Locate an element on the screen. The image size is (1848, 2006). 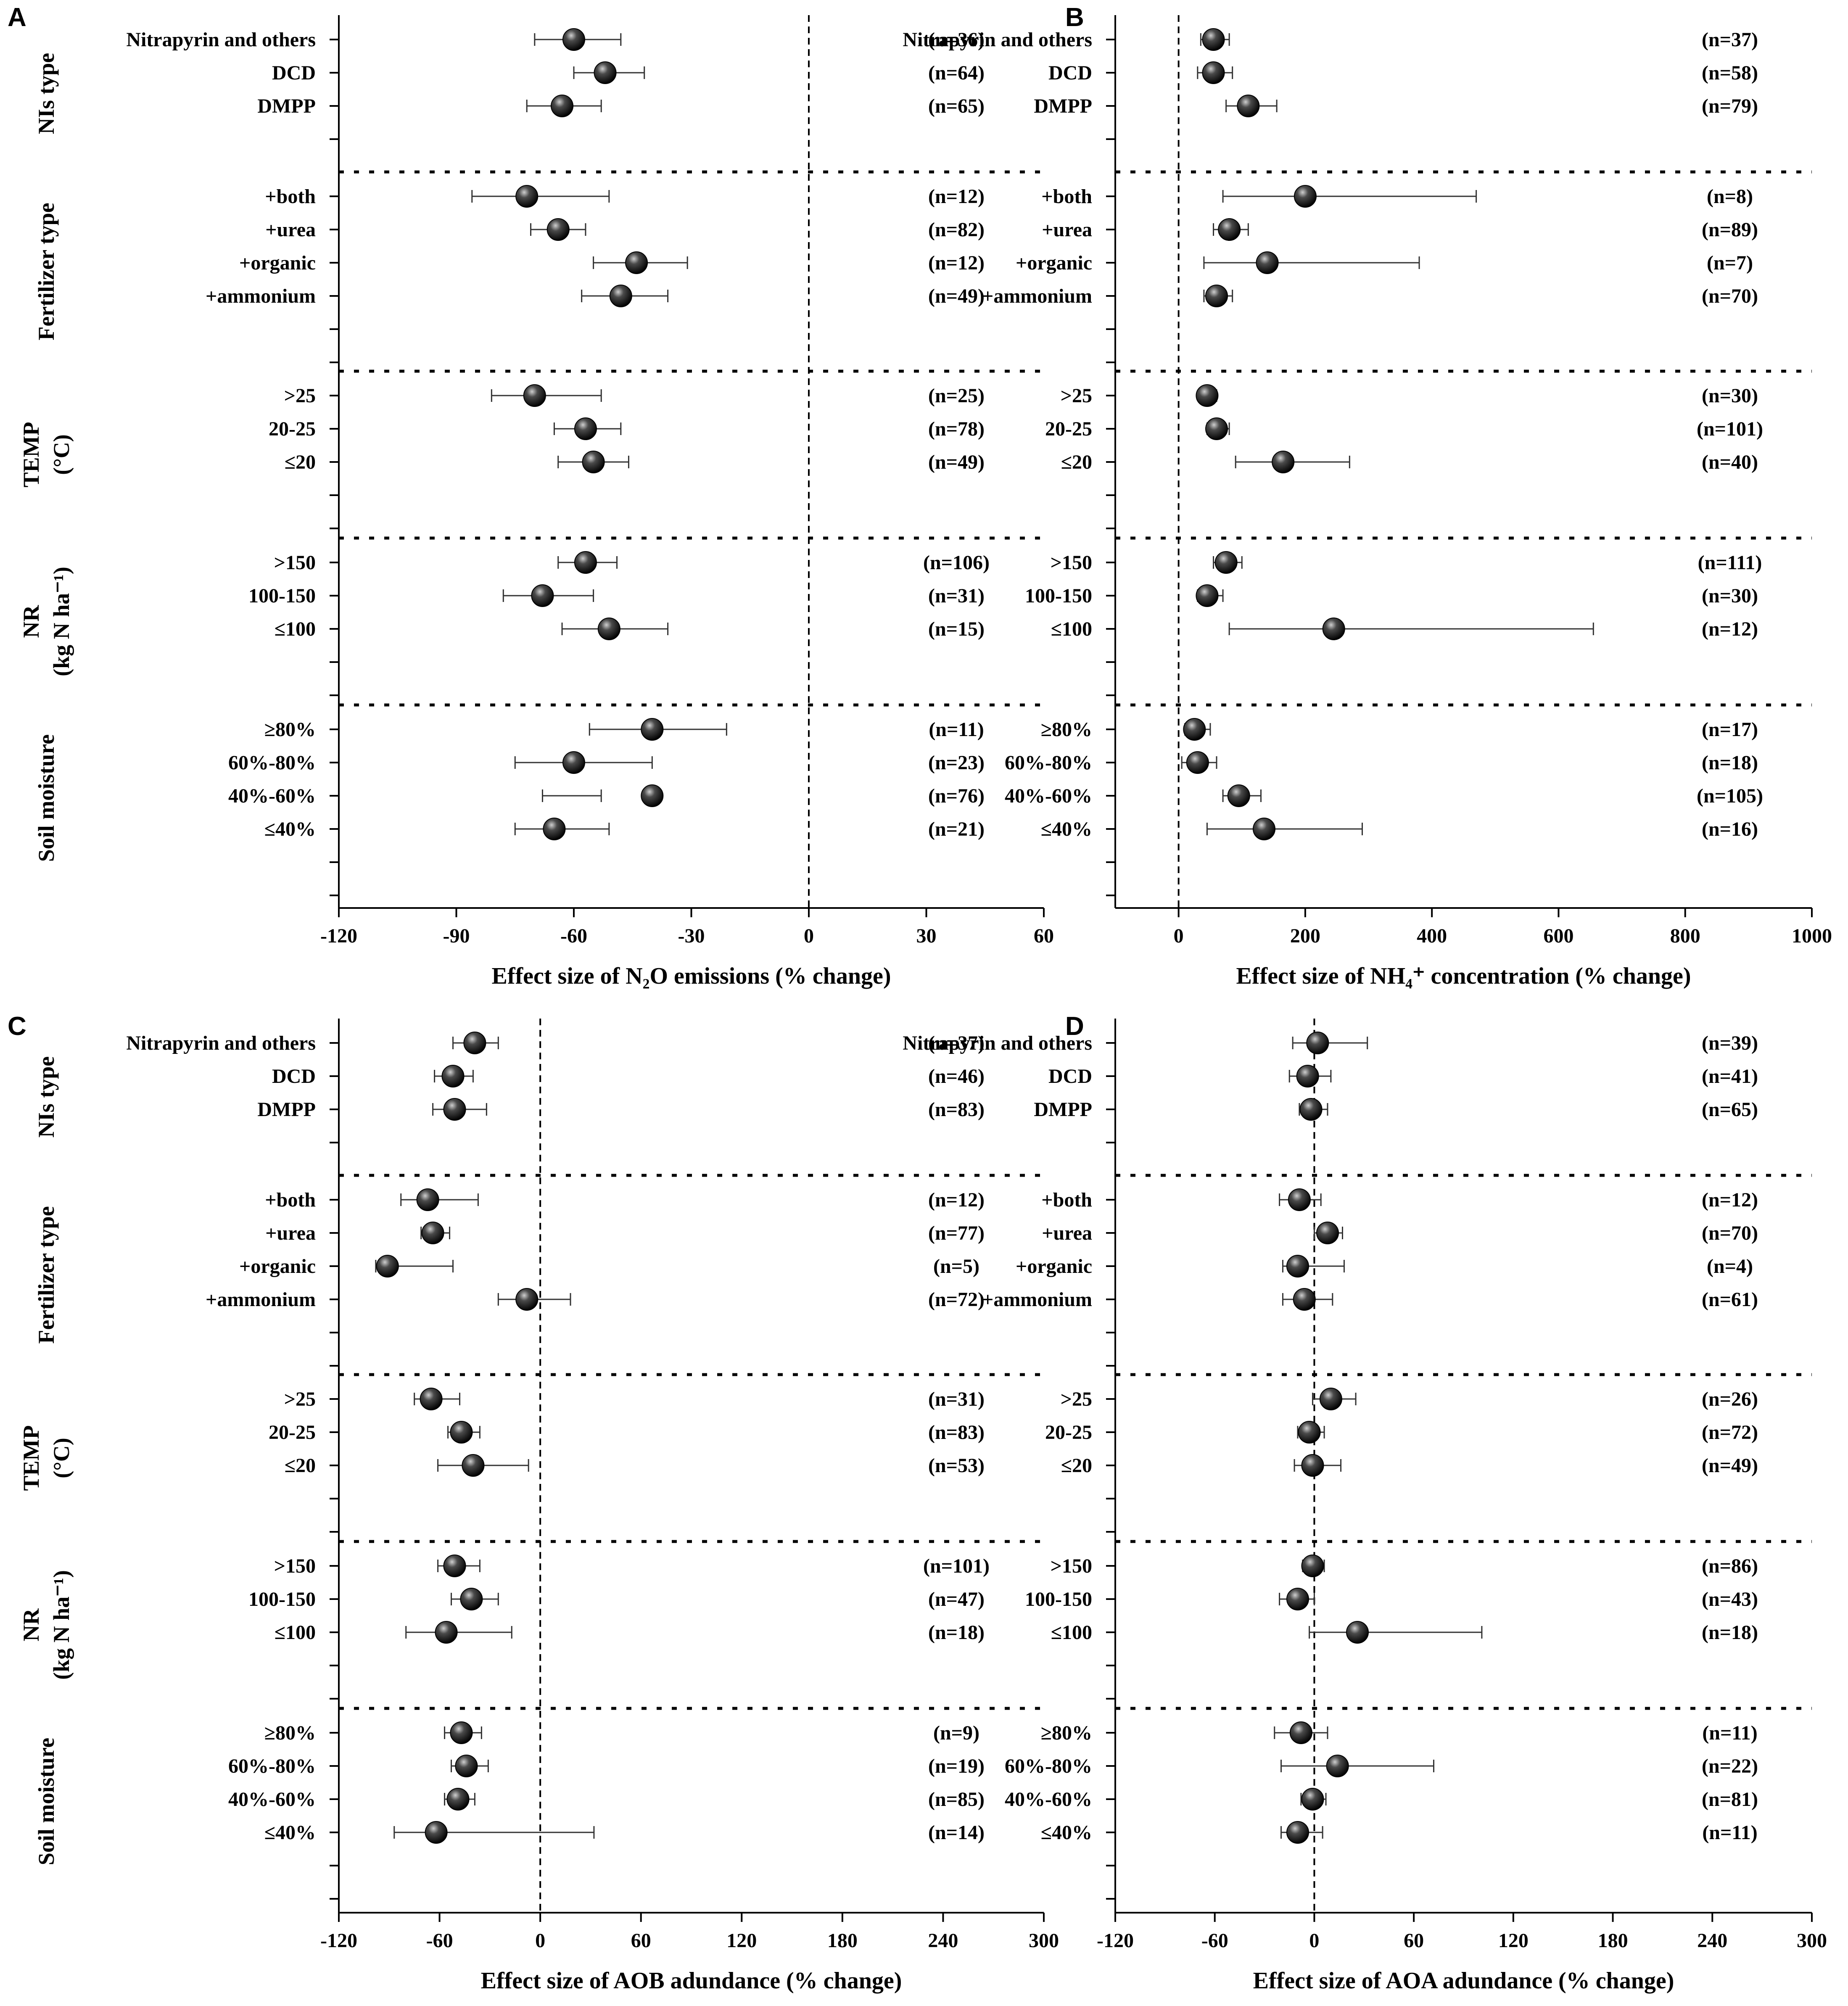
sample-size-label: (n=76) is located at coordinates (956, 796).